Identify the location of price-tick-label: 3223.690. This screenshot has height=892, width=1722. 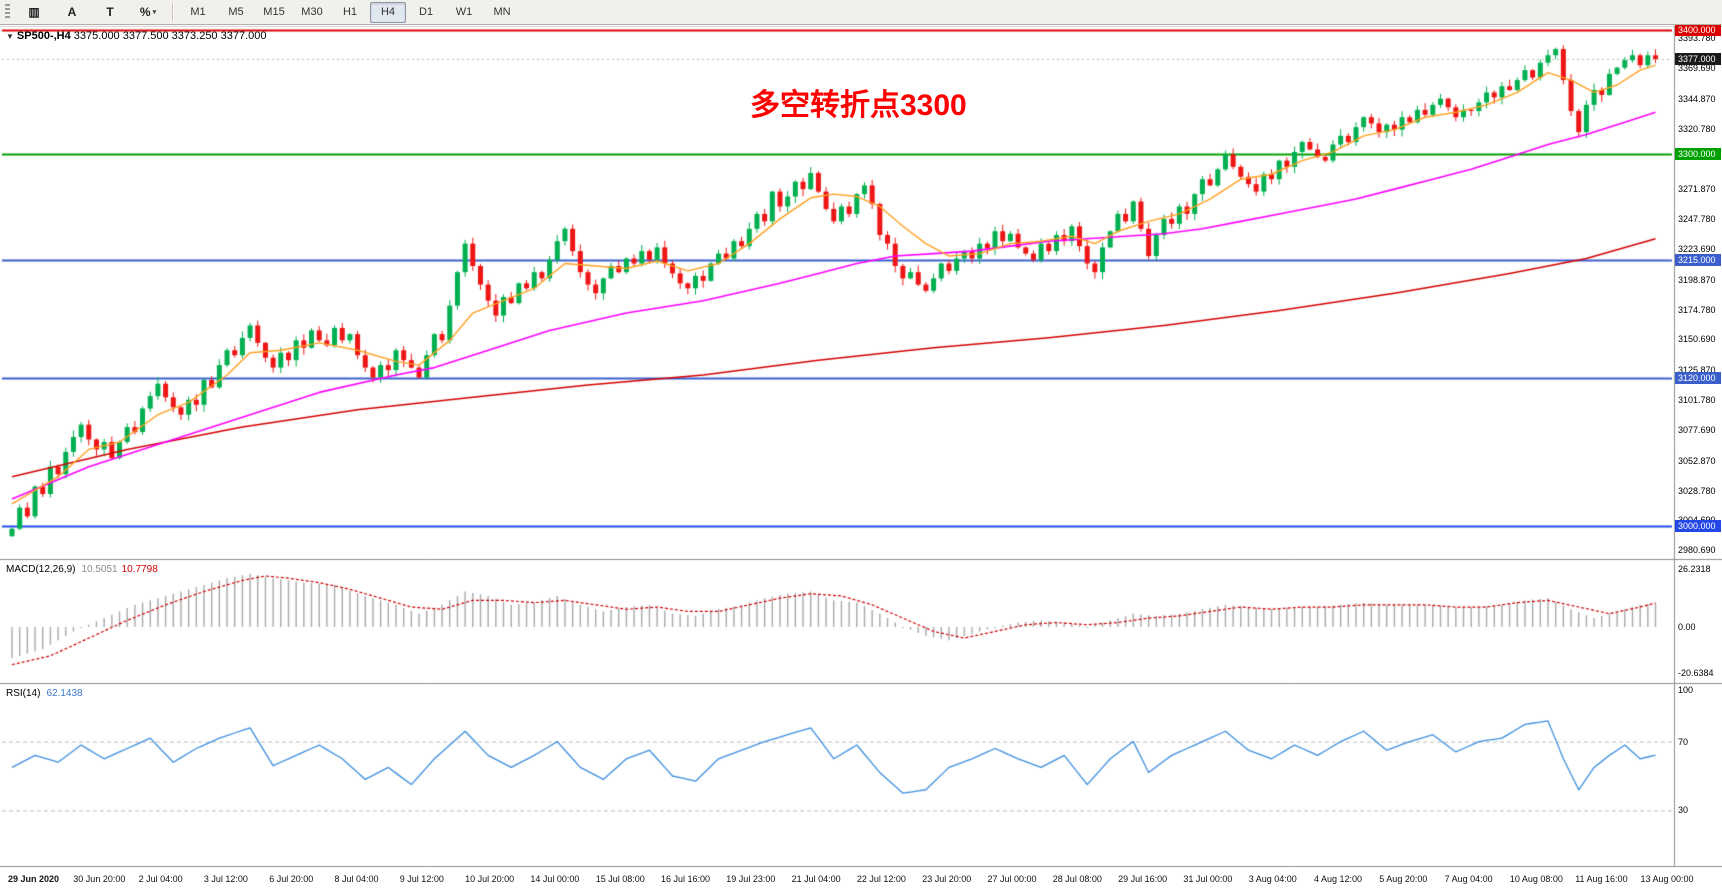
(1697, 249).